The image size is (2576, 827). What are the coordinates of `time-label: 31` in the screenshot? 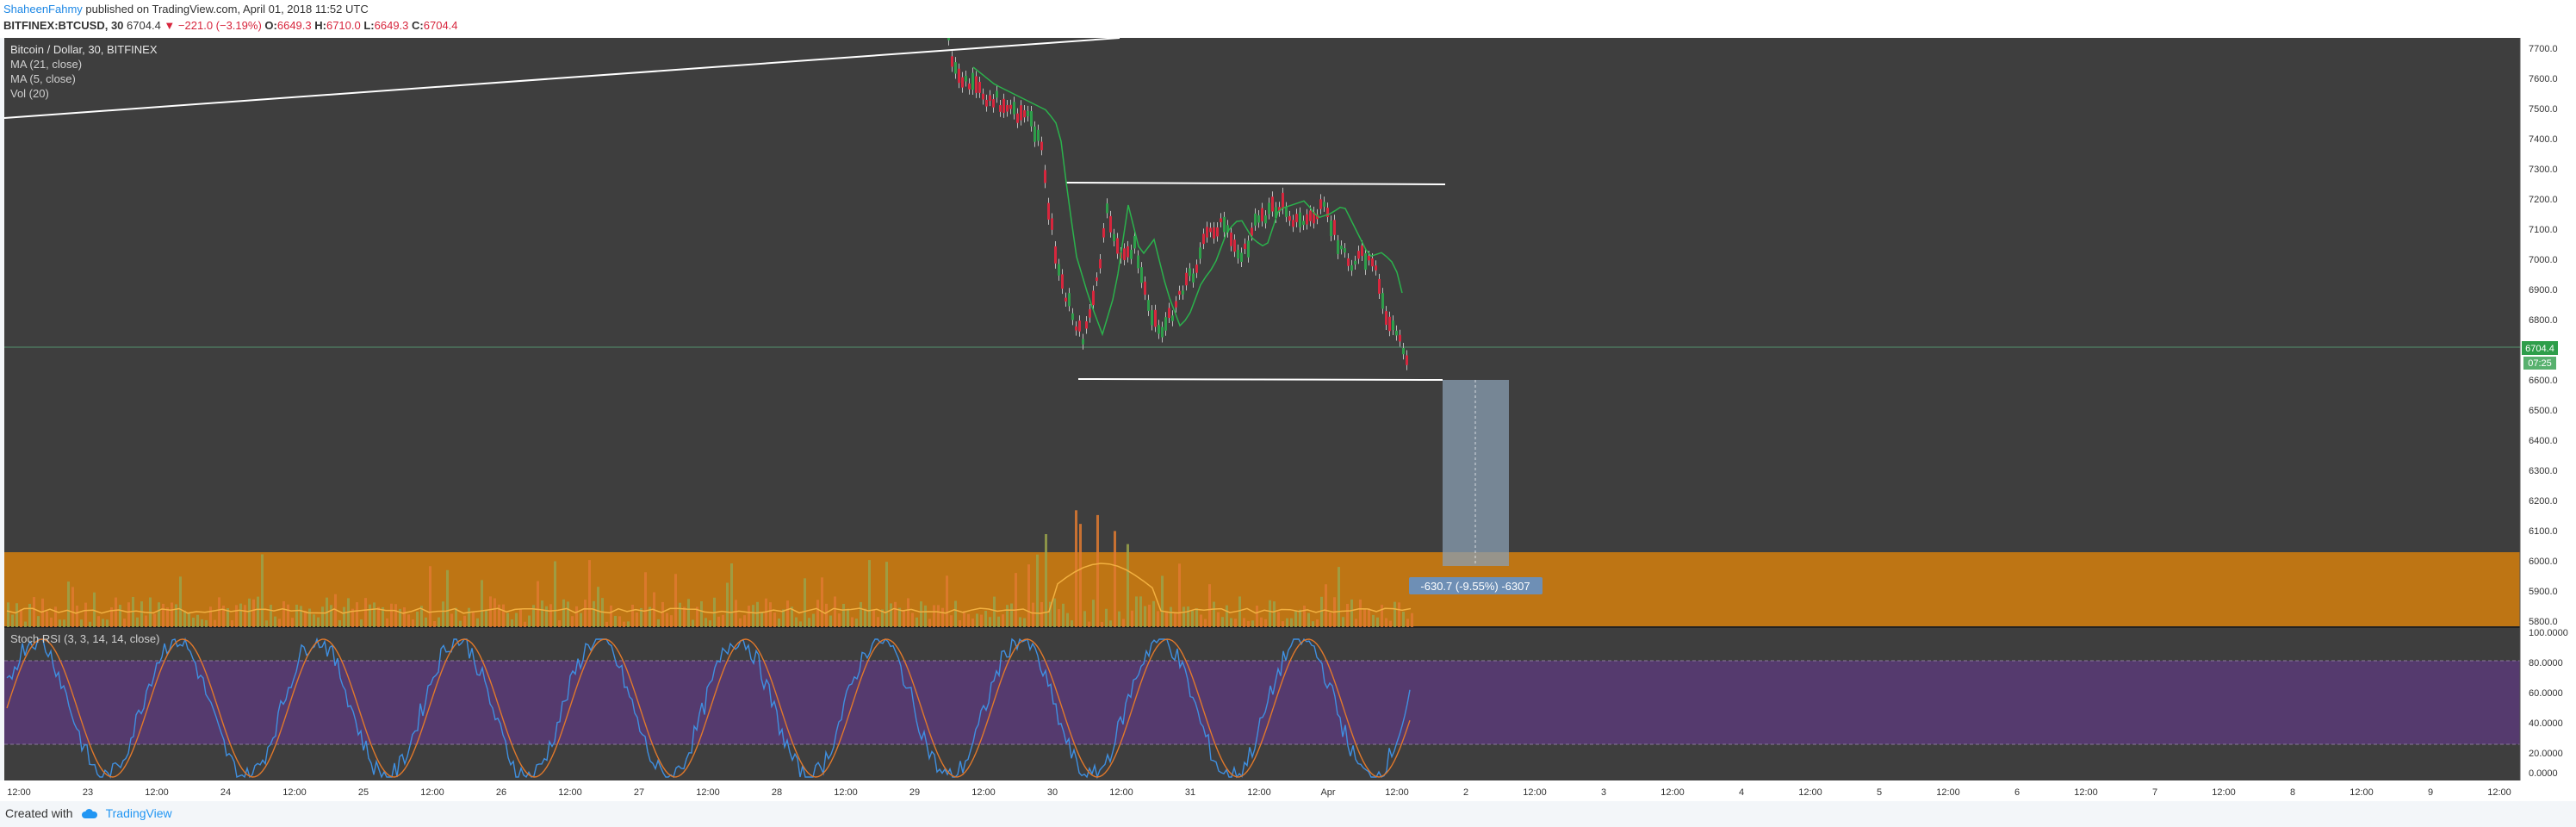 It's located at (1190, 793).